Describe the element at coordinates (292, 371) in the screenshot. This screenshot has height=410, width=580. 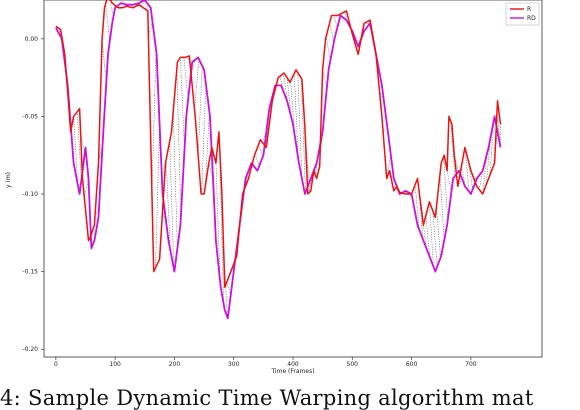
I see `x-axis-label: Time (Frames)` at that location.